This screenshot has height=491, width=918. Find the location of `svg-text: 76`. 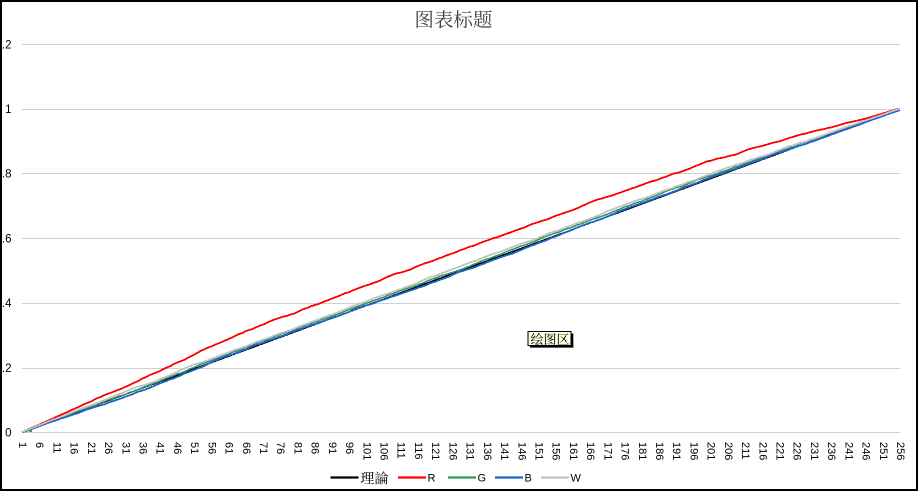

svg-text: 76 is located at coordinates (280, 448).